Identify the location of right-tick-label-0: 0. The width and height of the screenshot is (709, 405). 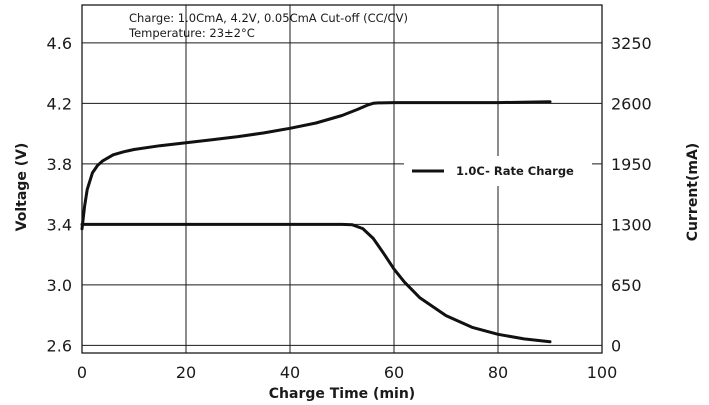
(616, 345).